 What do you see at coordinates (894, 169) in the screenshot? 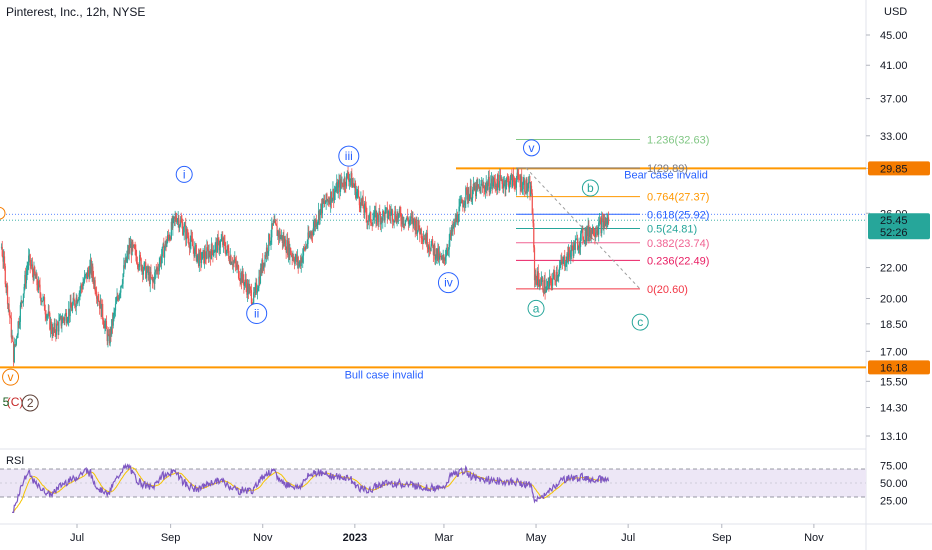
I see `price-tag-text-0: 29.85` at bounding box center [894, 169].